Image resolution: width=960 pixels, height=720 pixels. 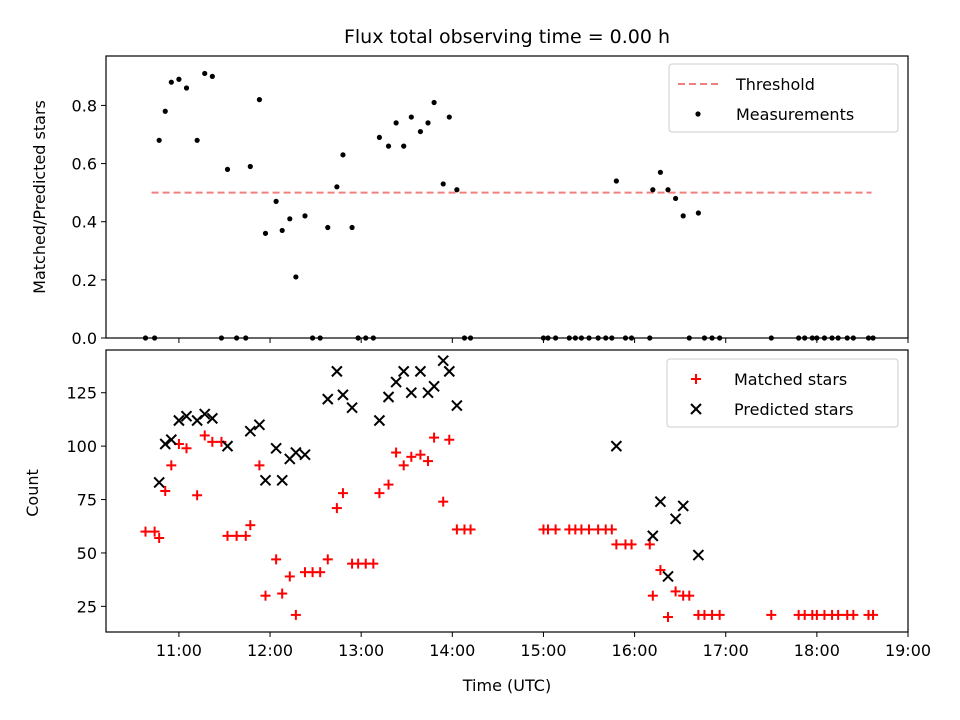 I want to click on ratio-x-ticks, so click(x=543, y=340).